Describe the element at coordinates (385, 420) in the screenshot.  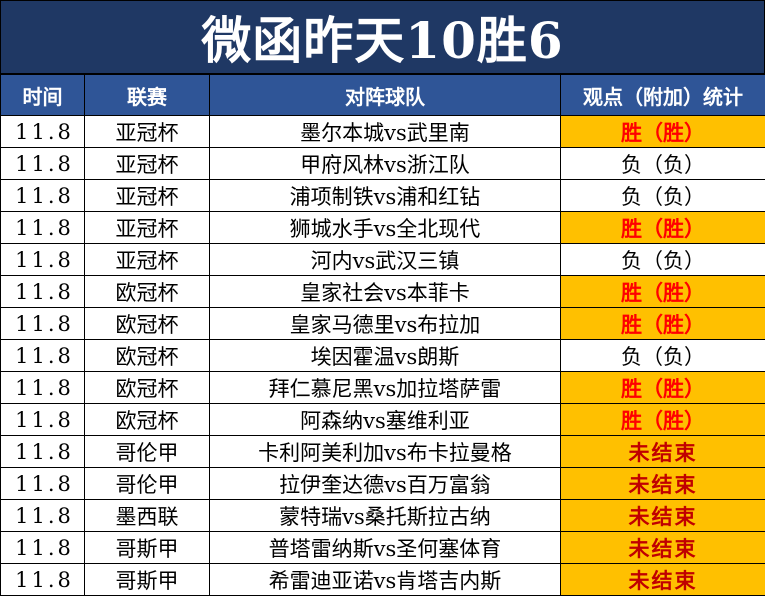
I see `cell-match: 阿森纳vs塞维利亚` at that location.